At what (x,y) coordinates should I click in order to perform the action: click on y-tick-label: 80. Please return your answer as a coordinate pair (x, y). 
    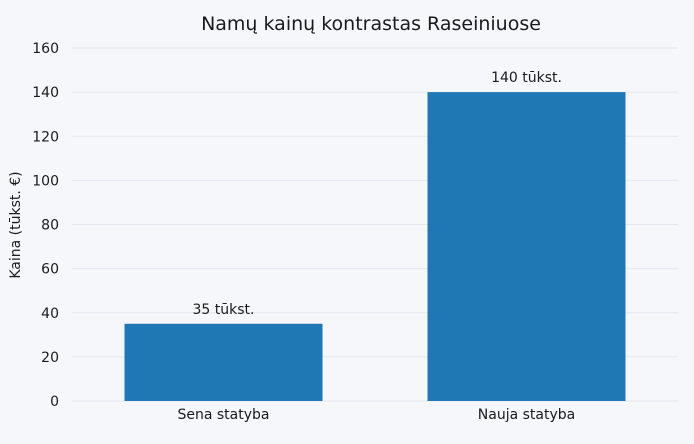
    Looking at the image, I should click on (50, 226).